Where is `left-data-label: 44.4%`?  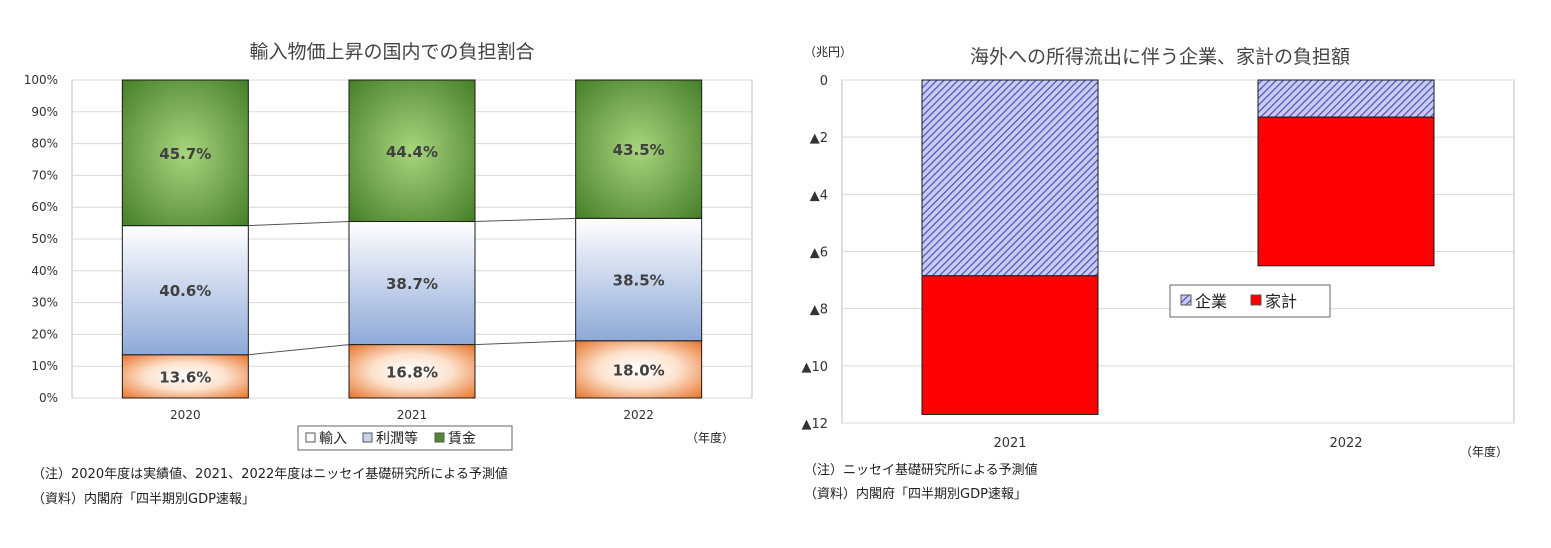 left-data-label: 44.4% is located at coordinates (412, 152).